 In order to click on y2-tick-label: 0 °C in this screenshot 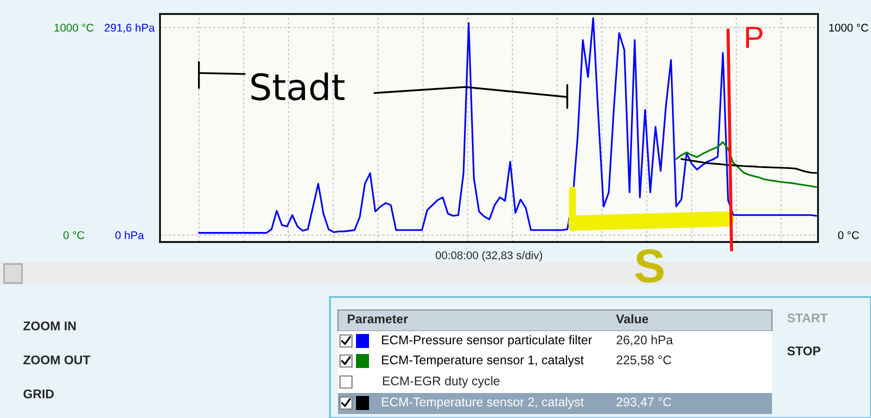, I will do `click(73, 235)`.